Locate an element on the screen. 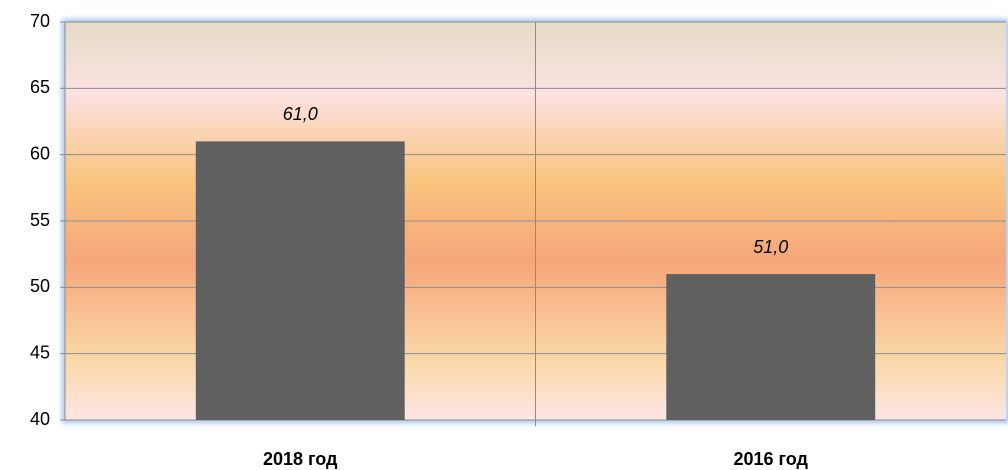 The height and width of the screenshot is (470, 1008). y-tick-label: 60 is located at coordinates (40, 153).